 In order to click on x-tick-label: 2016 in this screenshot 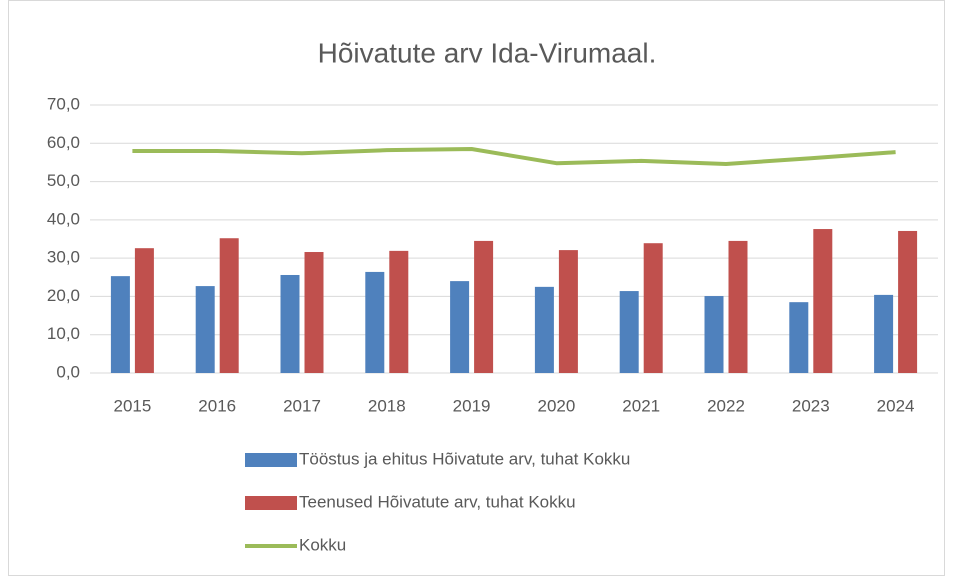, I will do `click(217, 405)`.